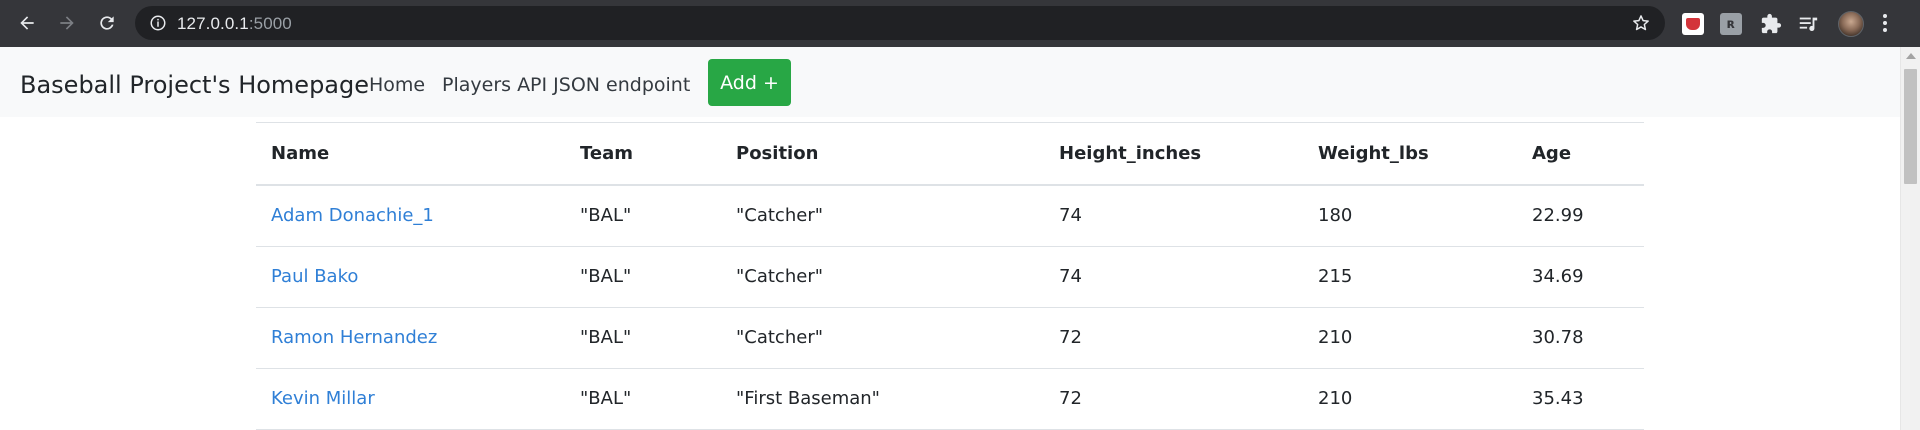 The width and height of the screenshot is (1920, 430). I want to click on scroll-up-arrow-icon, so click(1911, 56).